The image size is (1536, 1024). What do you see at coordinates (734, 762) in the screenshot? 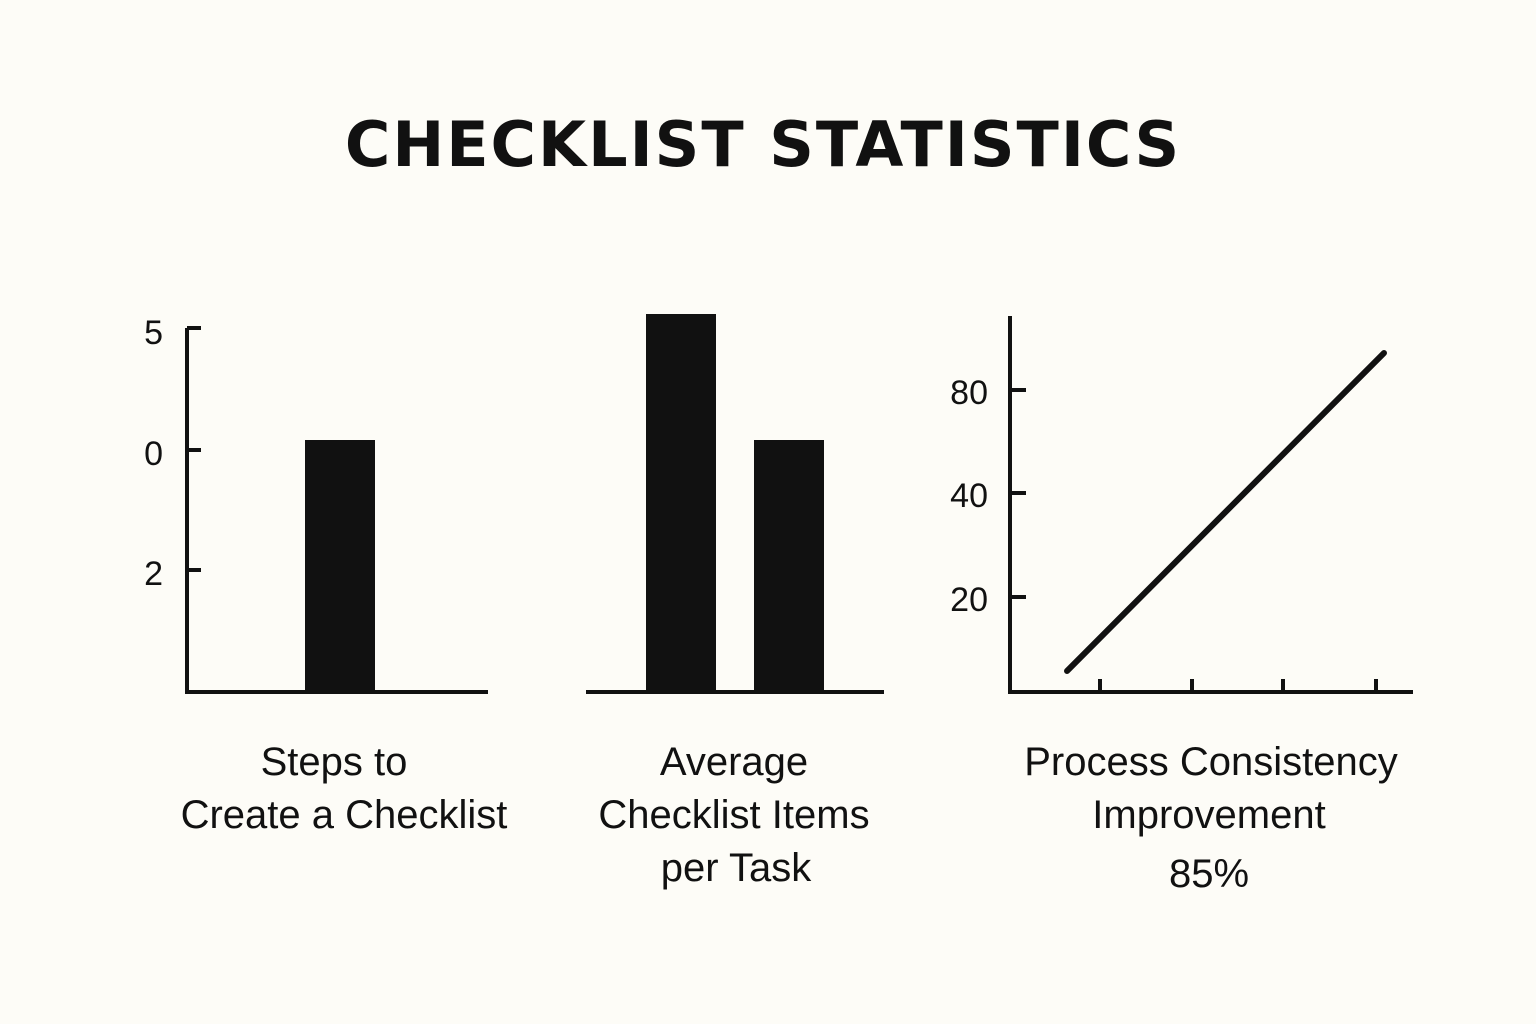
I see `chart-avg-items-caption-line: Average` at bounding box center [734, 762].